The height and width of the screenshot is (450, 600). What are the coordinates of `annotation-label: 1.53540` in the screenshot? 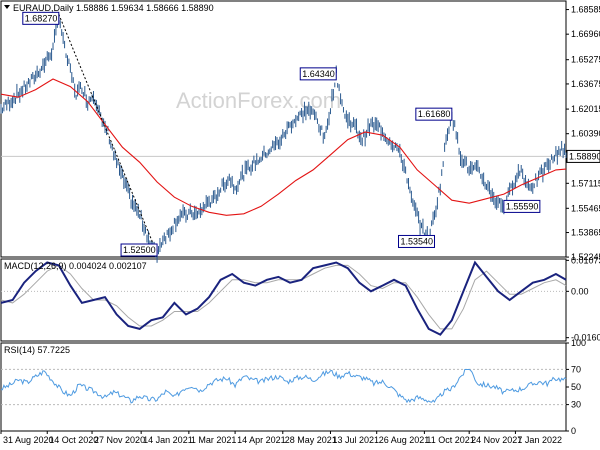 It's located at (417, 241).